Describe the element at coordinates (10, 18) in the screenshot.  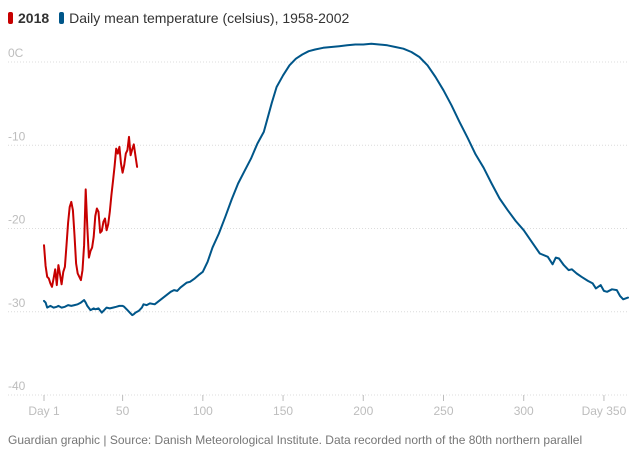
I see `legend-swatch-2018` at that location.